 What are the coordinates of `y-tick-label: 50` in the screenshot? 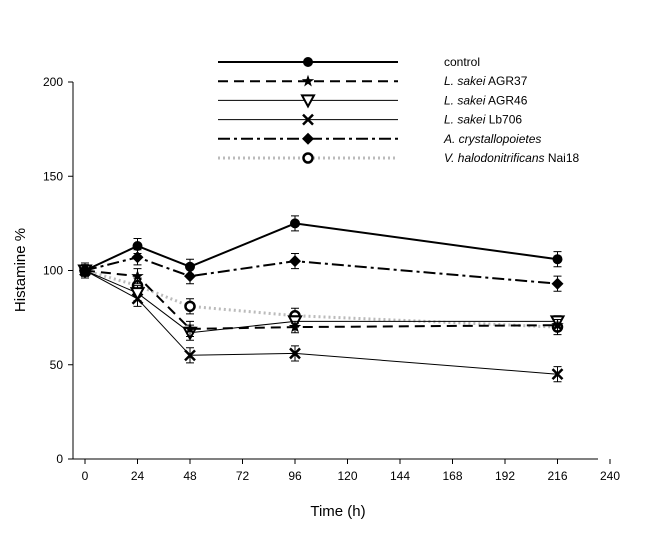 It's located at (57, 365).